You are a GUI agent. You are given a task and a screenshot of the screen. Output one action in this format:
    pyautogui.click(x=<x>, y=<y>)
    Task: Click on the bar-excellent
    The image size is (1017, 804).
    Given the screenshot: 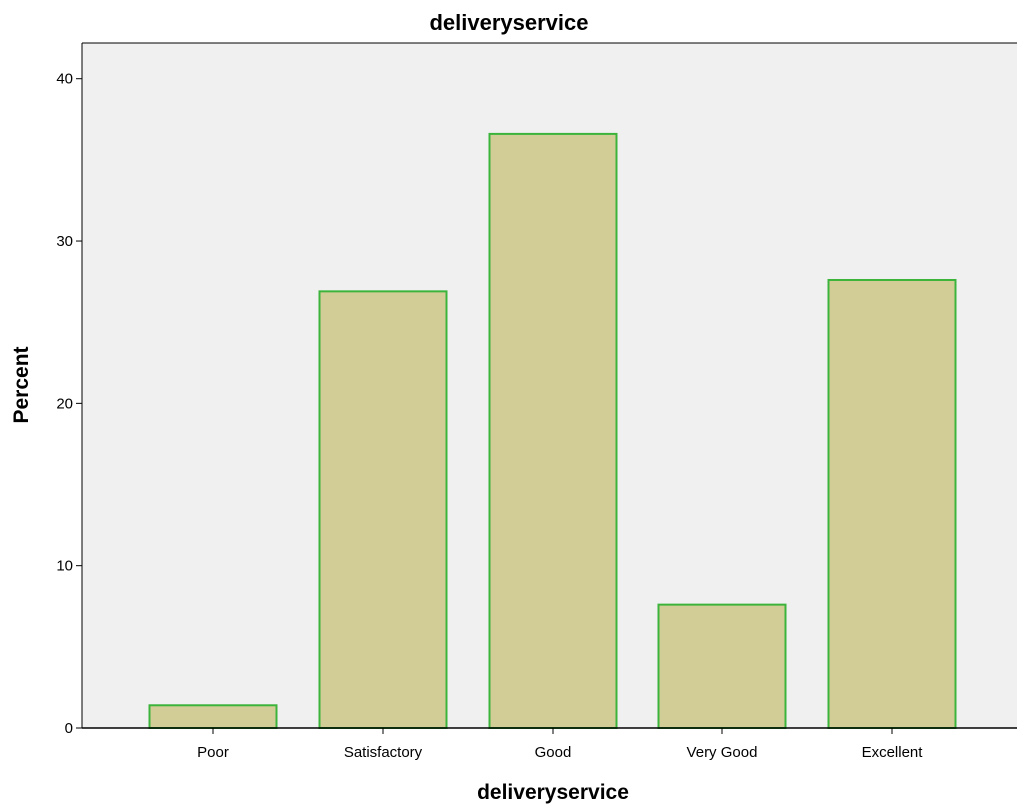 What is the action you would take?
    pyautogui.click(x=892, y=503)
    